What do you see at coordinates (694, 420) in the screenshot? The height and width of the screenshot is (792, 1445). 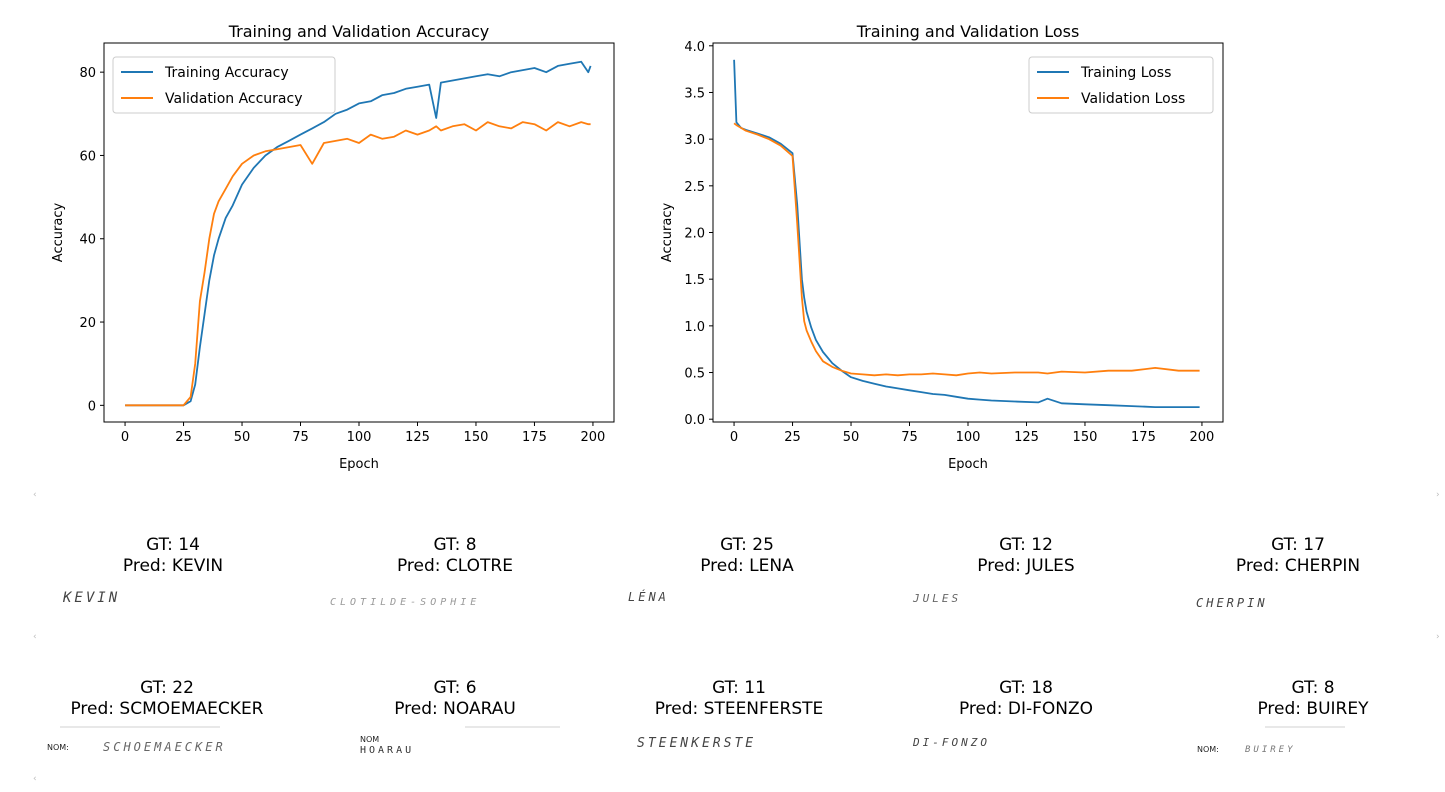 I see `y-tick-label: 0.0` at bounding box center [694, 420].